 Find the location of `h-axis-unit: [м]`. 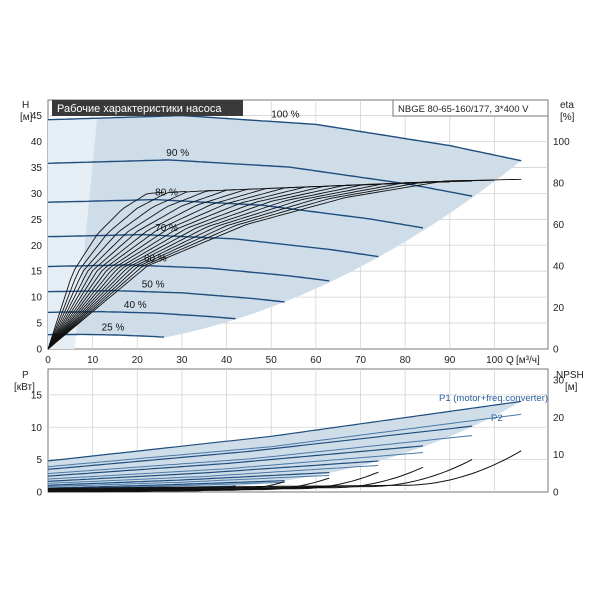

h-axis-unit: [м] is located at coordinates (26, 117).